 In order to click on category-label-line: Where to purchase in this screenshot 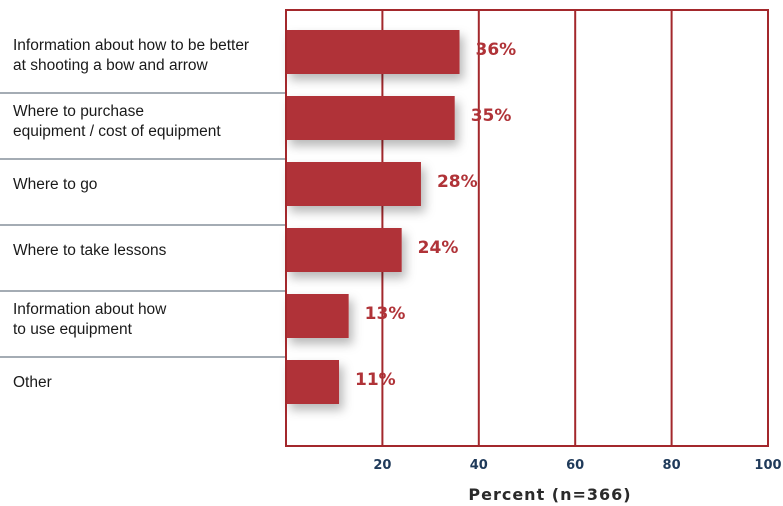, I will do `click(78, 111)`.